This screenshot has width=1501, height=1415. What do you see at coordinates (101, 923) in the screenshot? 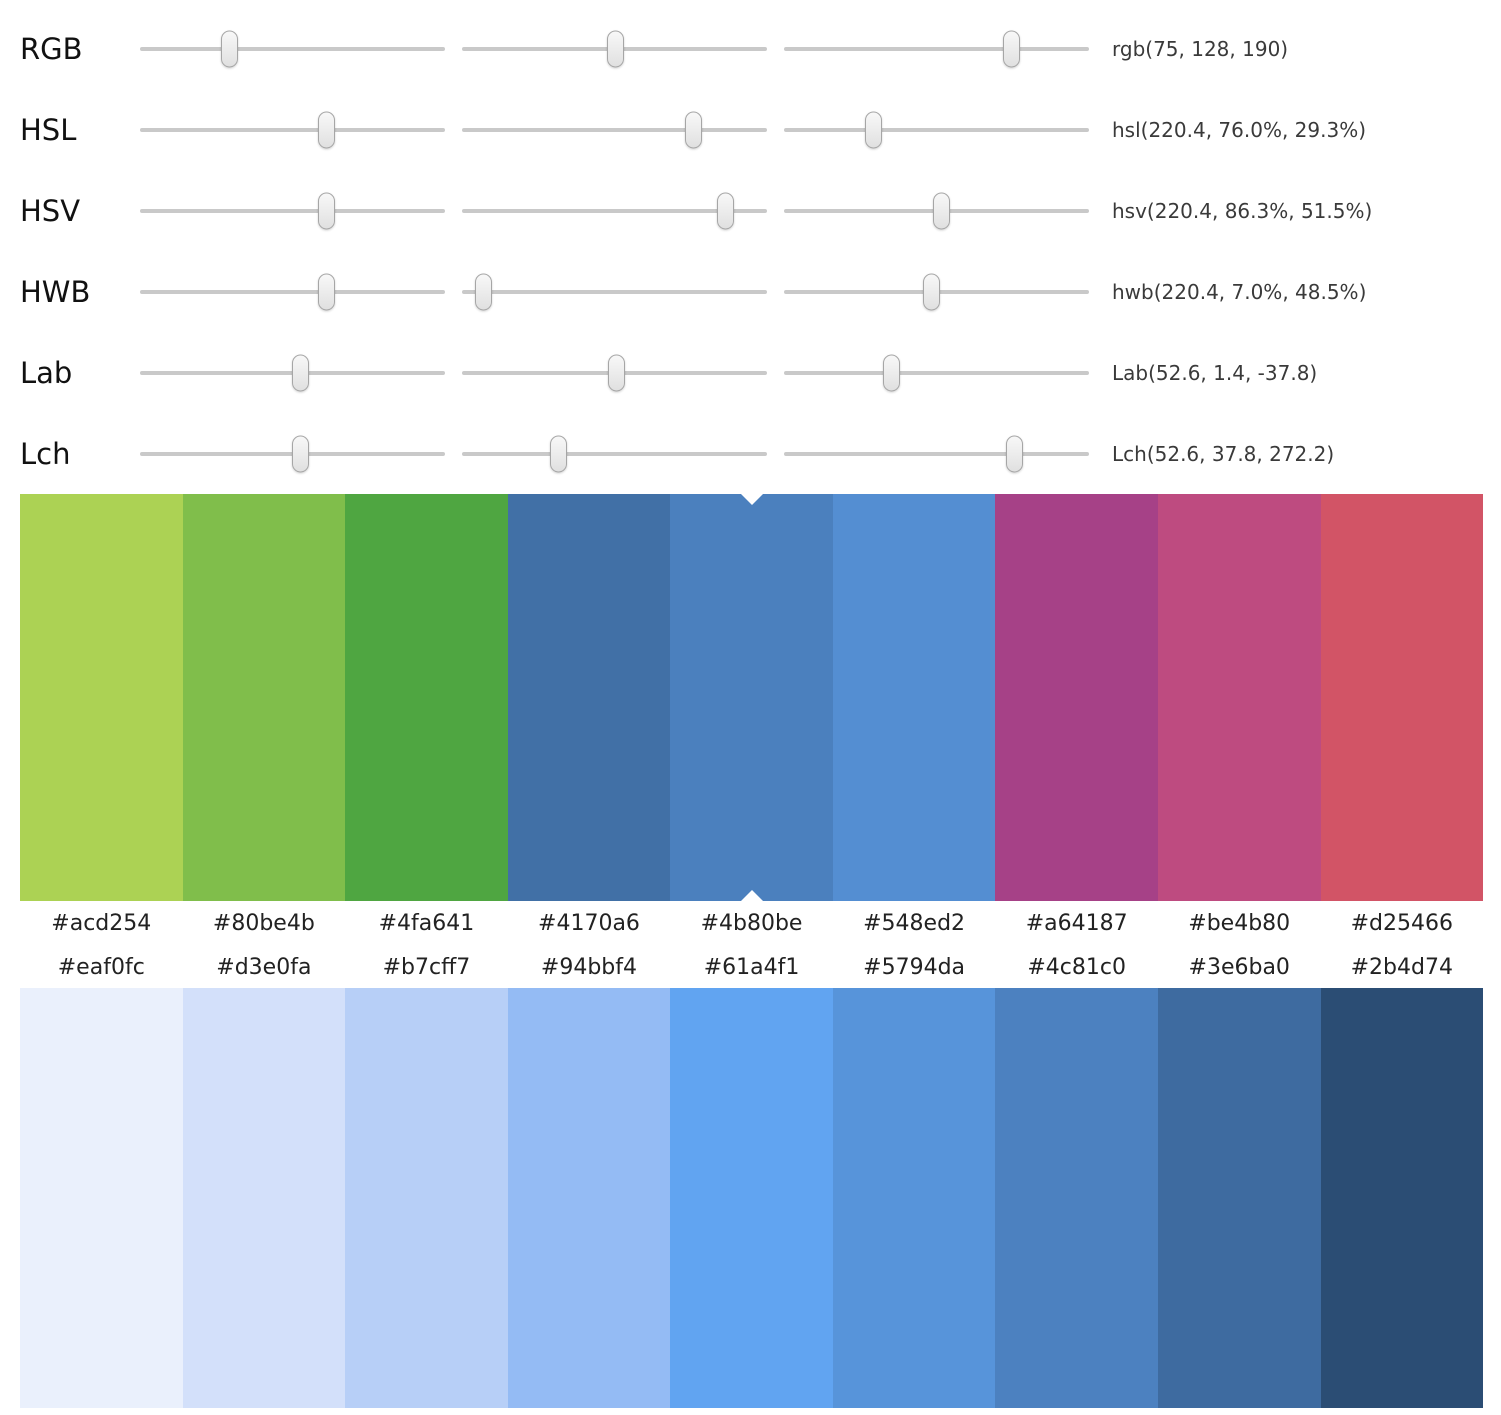
I see `hex-label: #acd254` at bounding box center [101, 923].